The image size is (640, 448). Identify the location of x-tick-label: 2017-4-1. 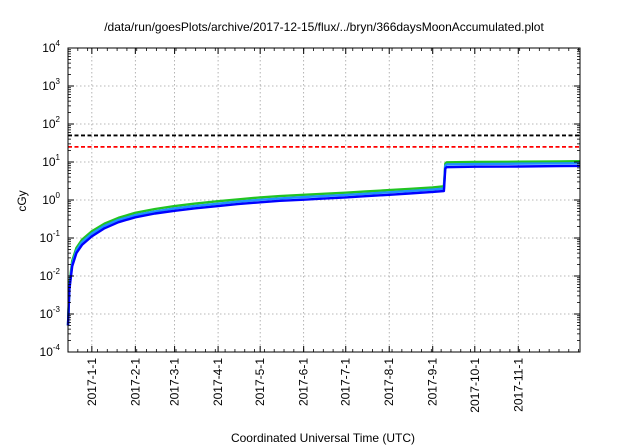
(218, 382).